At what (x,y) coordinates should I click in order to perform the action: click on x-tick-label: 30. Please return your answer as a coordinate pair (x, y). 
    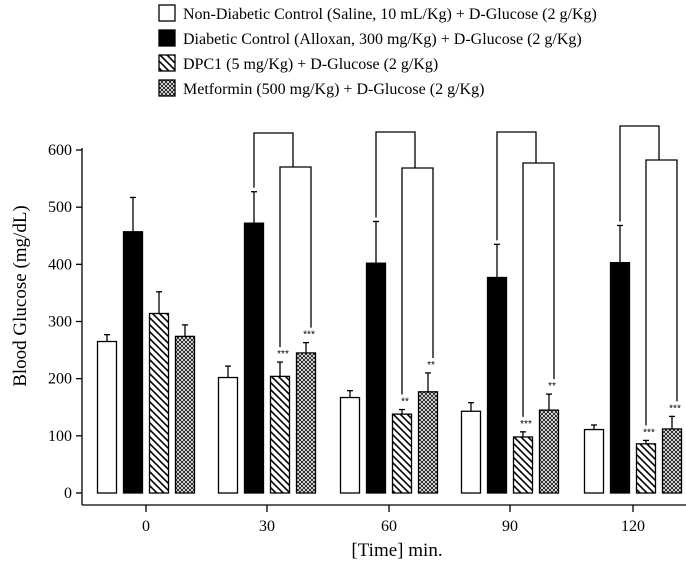
    Looking at the image, I should click on (267, 526).